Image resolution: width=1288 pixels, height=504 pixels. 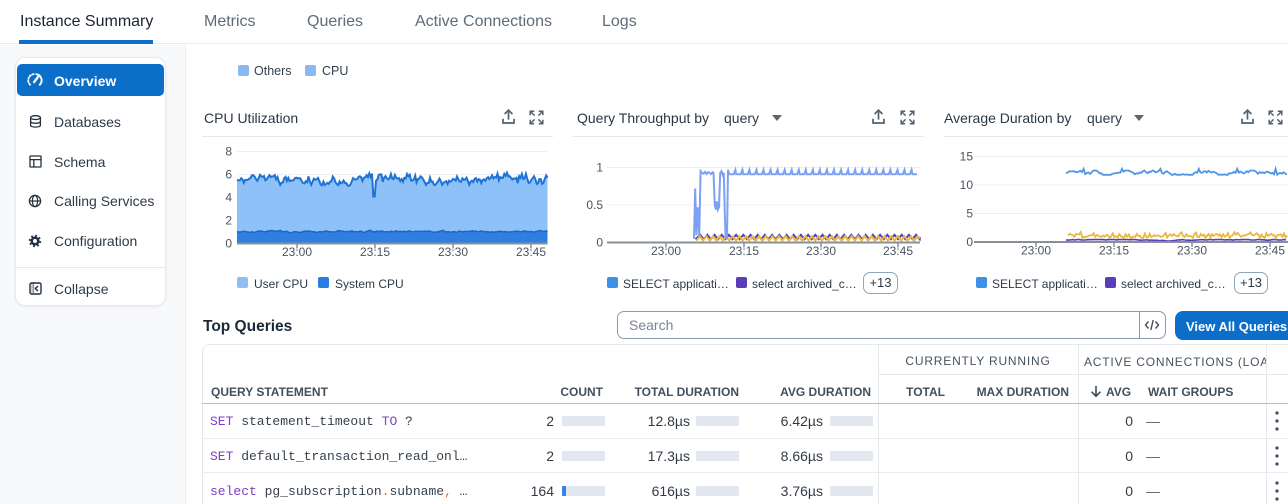 I want to click on svg-text: 6, so click(x=228, y=175).